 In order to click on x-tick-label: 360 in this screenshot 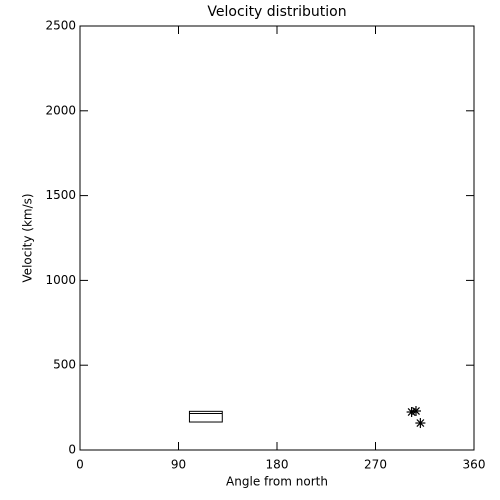, I will do `click(474, 465)`.